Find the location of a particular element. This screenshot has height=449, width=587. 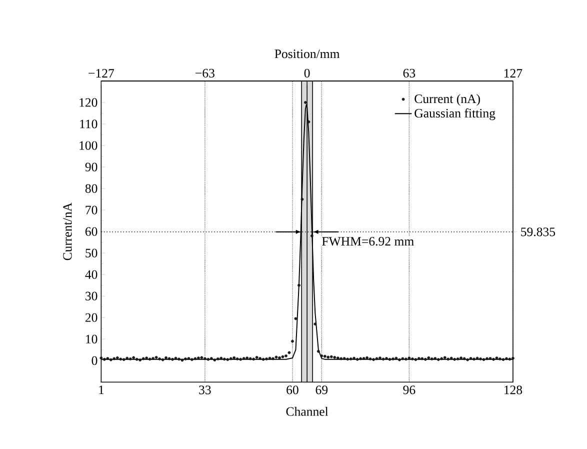

y-tick-label: 90 is located at coordinates (91, 167).